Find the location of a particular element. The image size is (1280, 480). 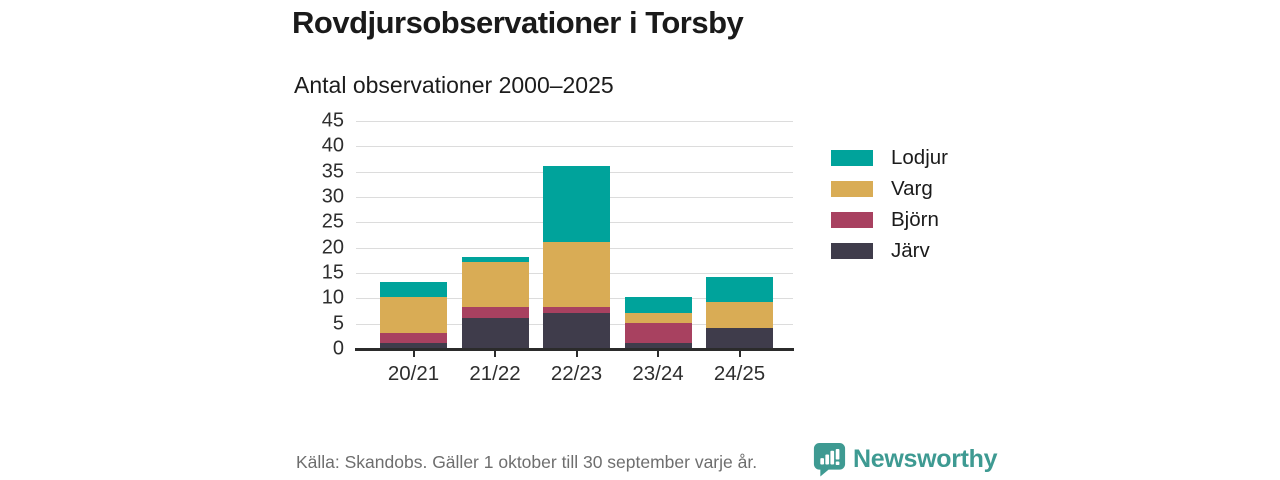

legend-label: Järv is located at coordinates (910, 250).